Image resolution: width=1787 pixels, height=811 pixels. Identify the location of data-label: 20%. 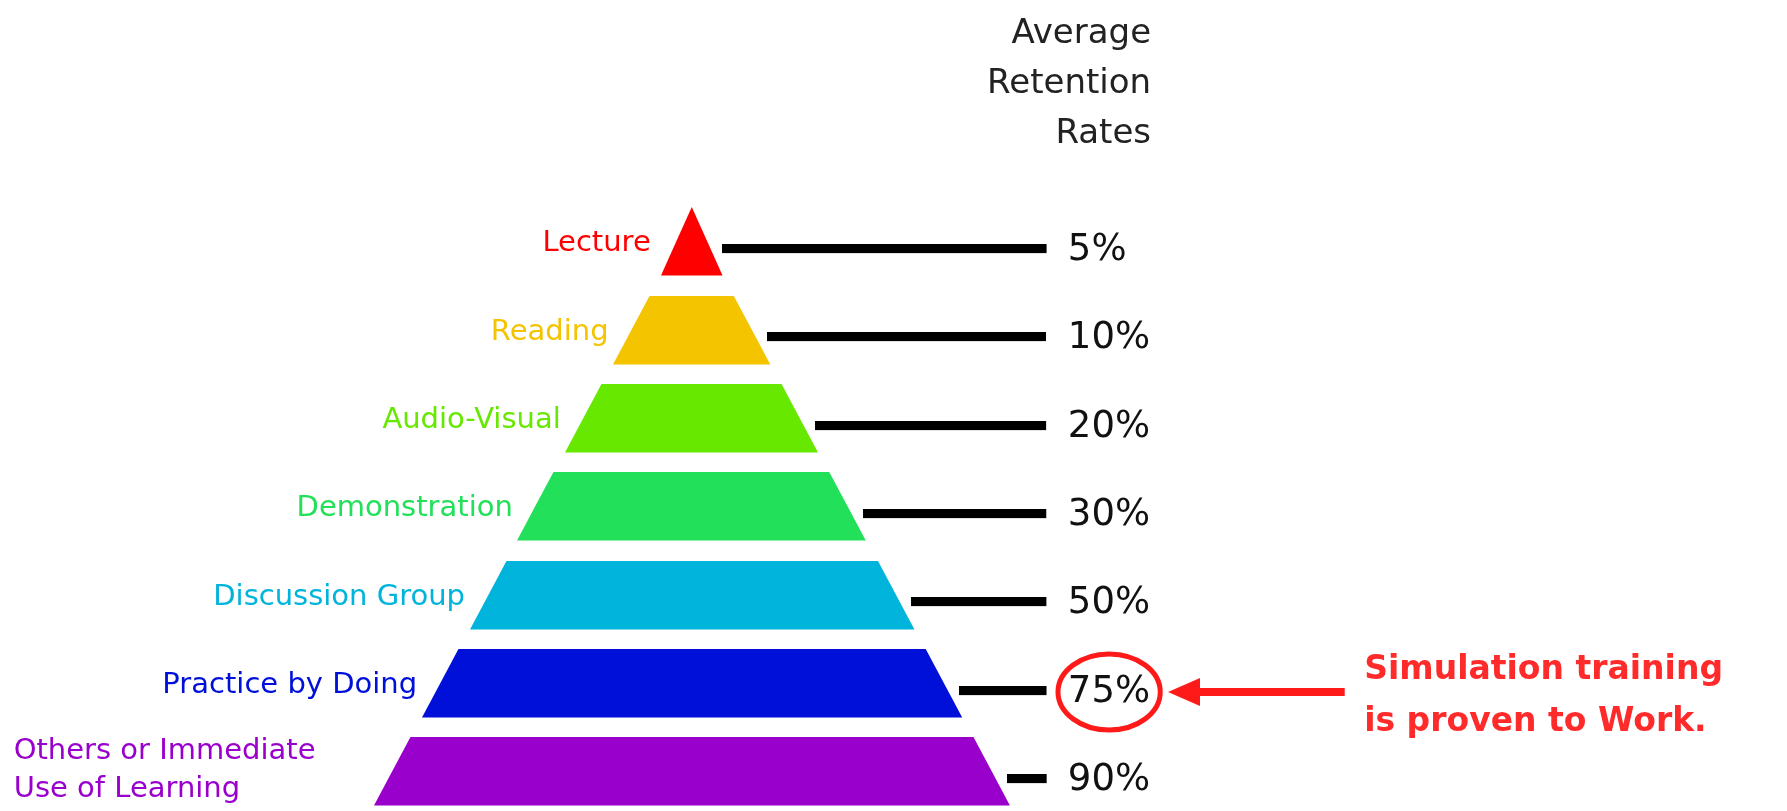
(1109, 424).